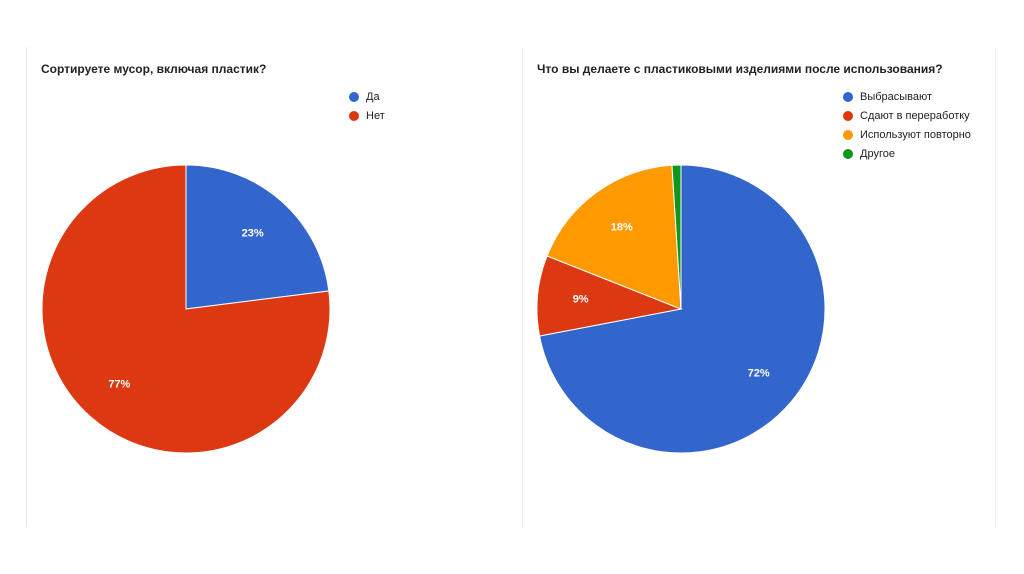 The image size is (1024, 574). Describe the element at coordinates (581, 300) in the screenshot. I see `slice-label-сдают-в-переработку: 9%` at that location.